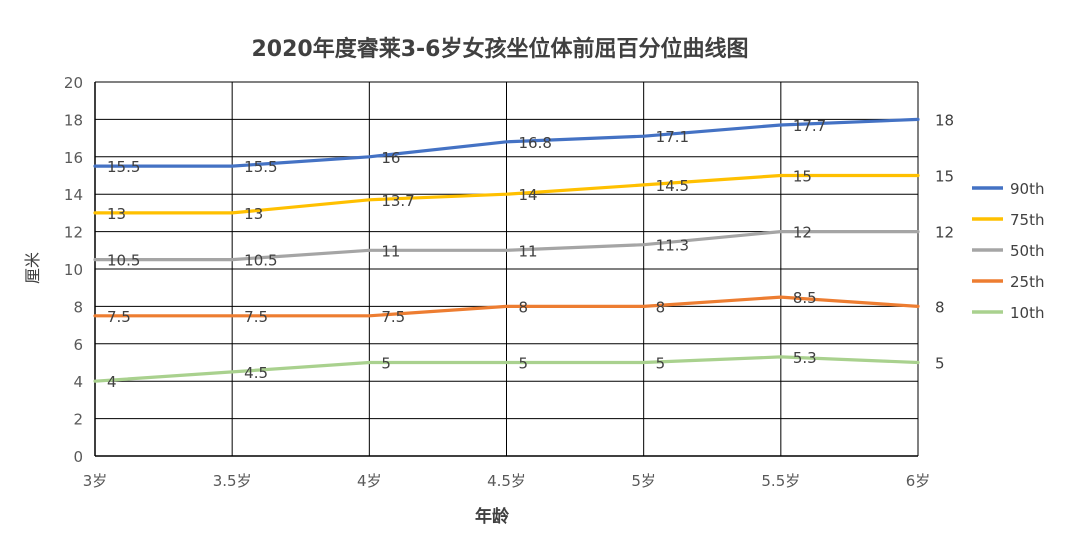 This screenshot has width=1080, height=538. I want to click on end-label-50th: 12, so click(944, 233).